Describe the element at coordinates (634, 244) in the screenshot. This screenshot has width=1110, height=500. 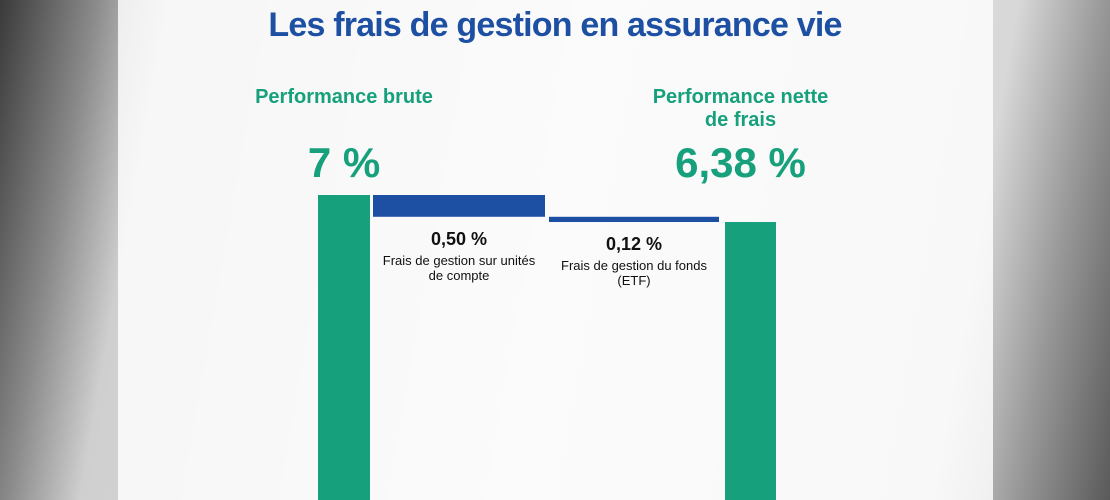
I see `value-label: 0,12 %` at that location.